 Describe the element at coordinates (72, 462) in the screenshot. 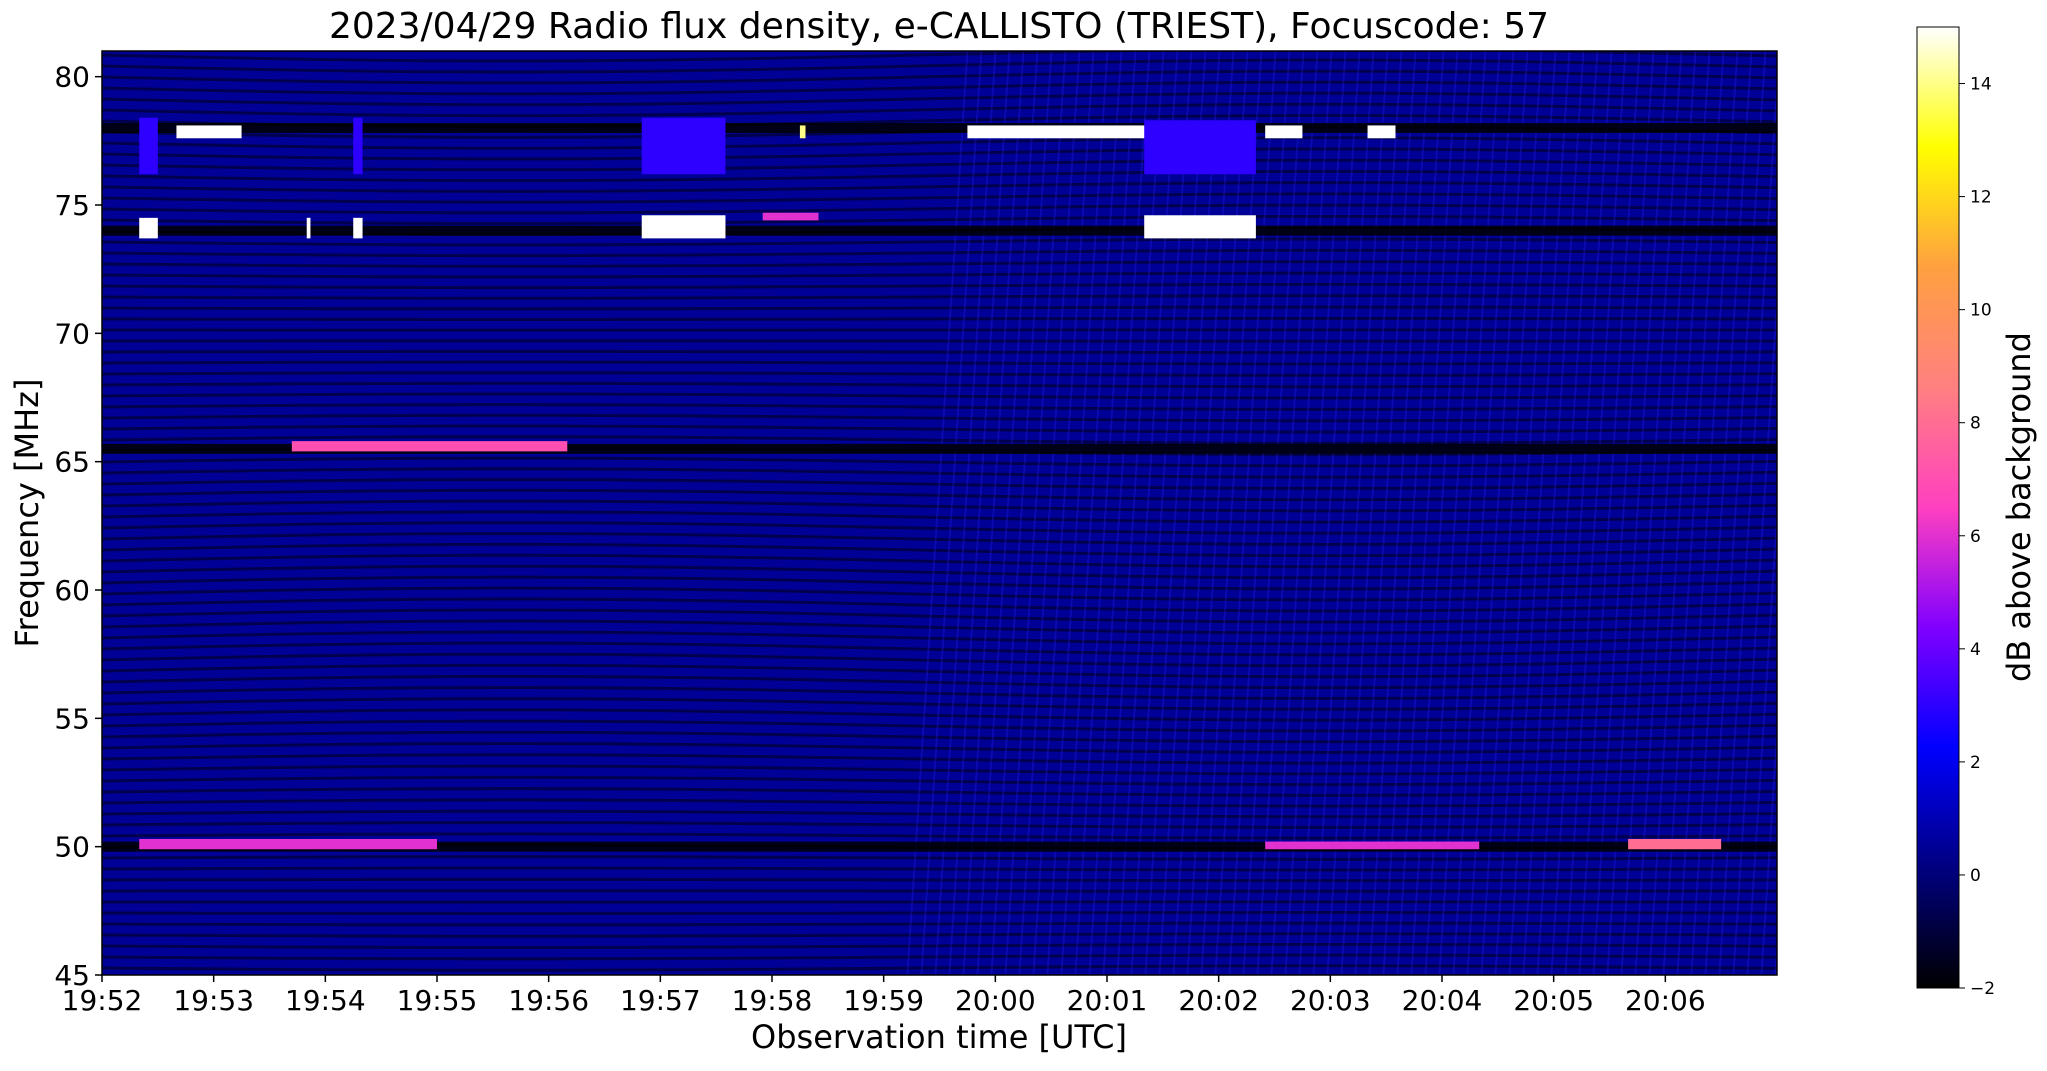

I see `y-tick-label: 65` at that location.